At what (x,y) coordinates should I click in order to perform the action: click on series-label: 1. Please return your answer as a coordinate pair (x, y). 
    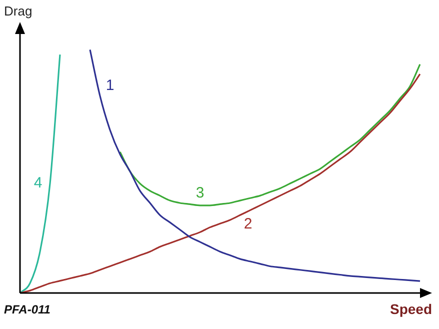
    Looking at the image, I should click on (110, 85).